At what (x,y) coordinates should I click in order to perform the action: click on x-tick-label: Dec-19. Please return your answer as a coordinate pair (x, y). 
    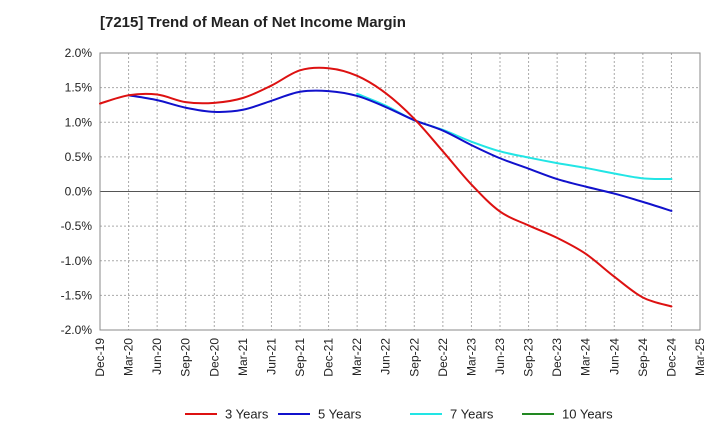
    Looking at the image, I should click on (100, 357).